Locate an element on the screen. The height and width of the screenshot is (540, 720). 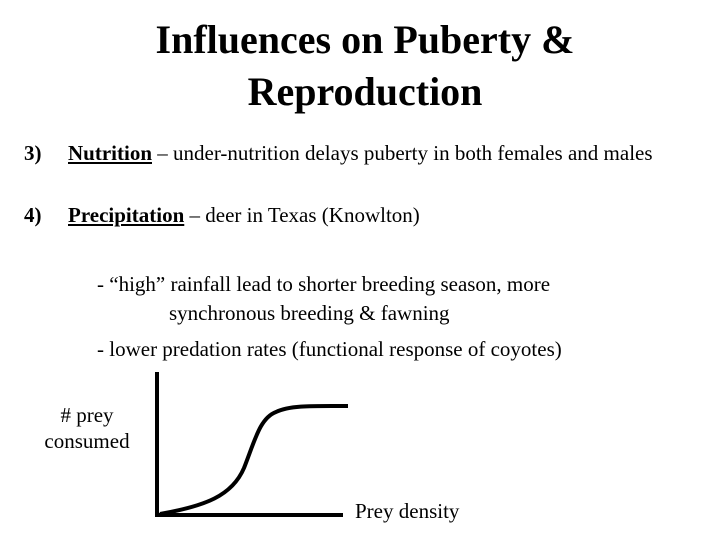
y-axis-label-line-1: # prey is located at coordinates (87, 415).